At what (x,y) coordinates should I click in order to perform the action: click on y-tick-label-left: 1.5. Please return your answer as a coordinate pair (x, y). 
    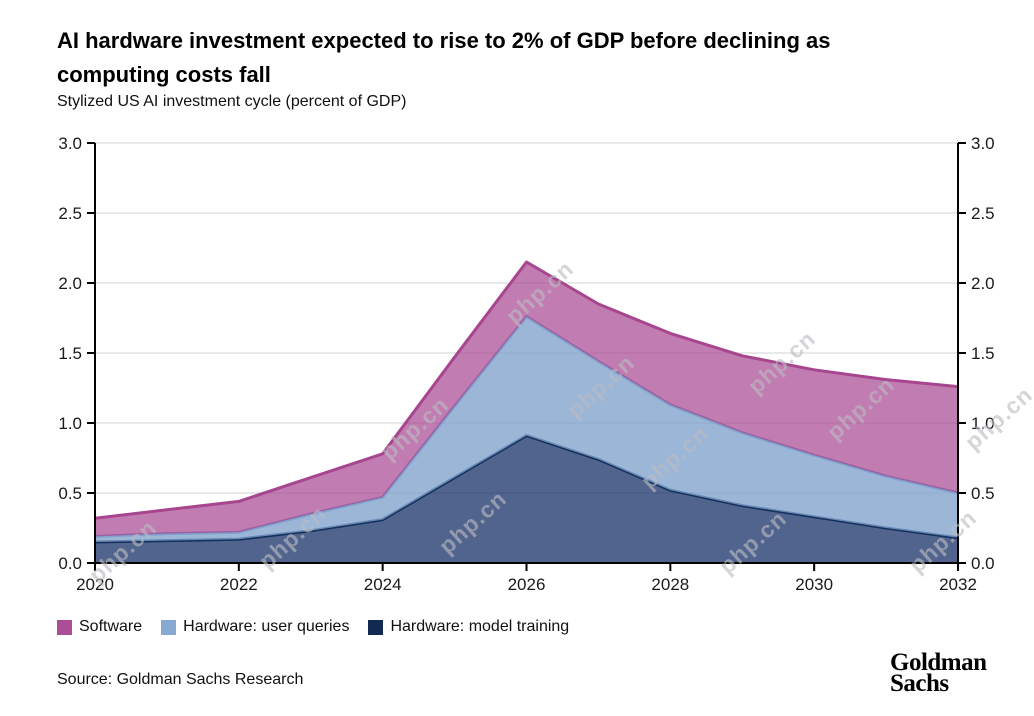
    Looking at the image, I should click on (70, 353).